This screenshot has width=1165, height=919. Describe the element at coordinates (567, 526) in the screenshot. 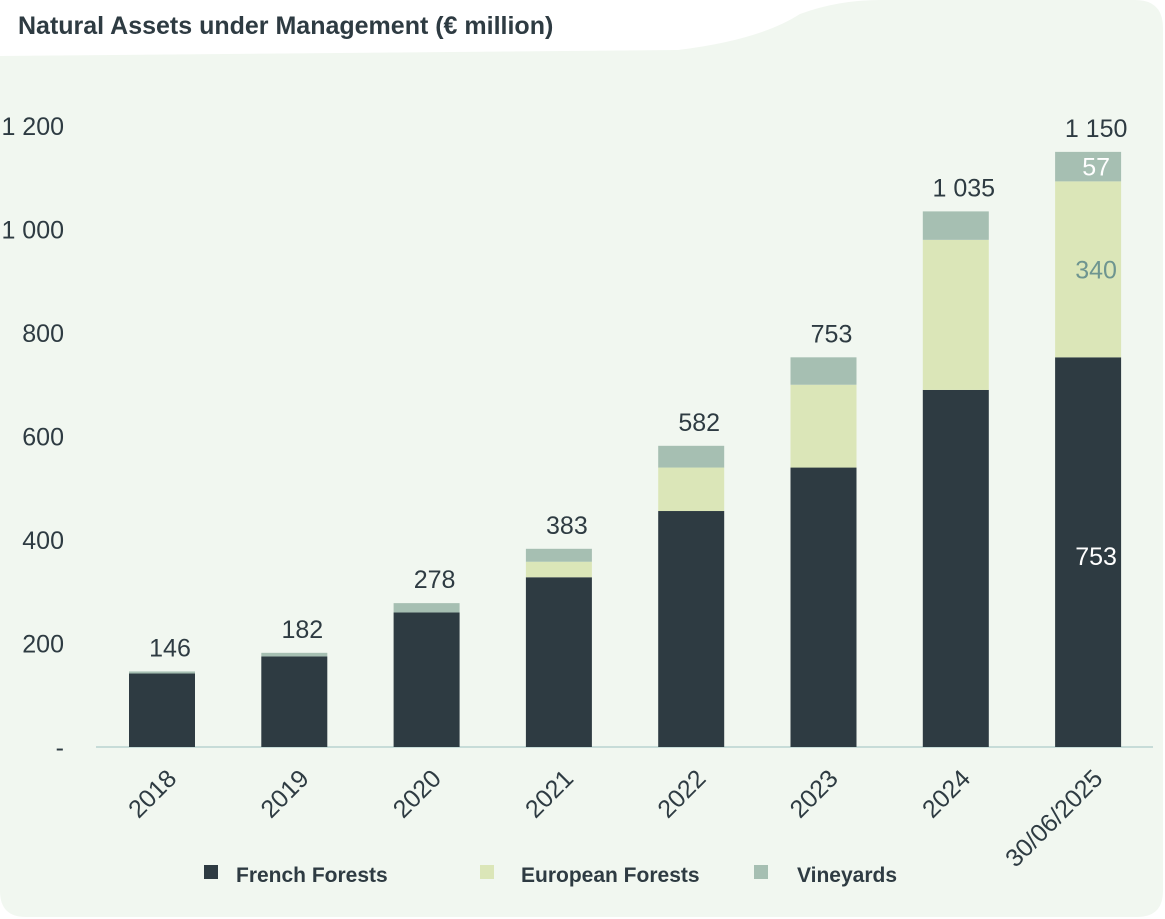

I see `bar-total-label: 383` at that location.